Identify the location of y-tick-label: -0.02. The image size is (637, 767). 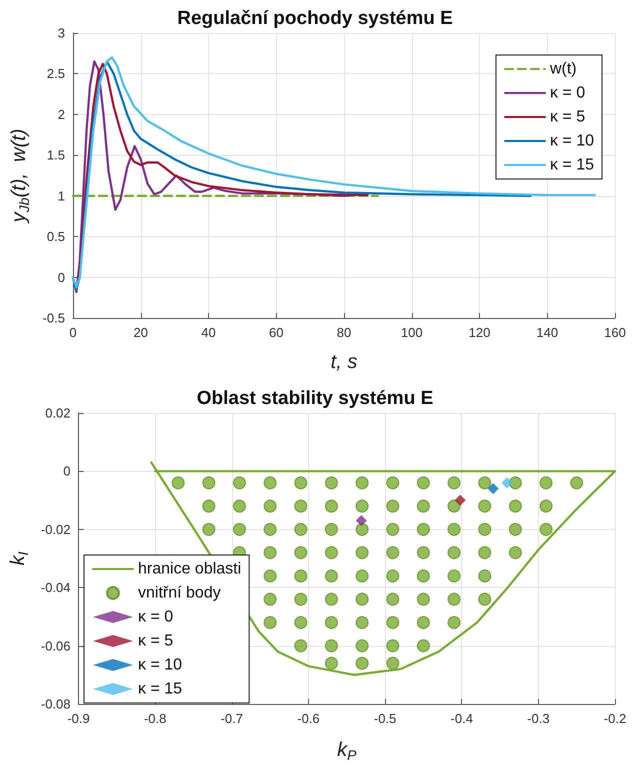
(55, 529).